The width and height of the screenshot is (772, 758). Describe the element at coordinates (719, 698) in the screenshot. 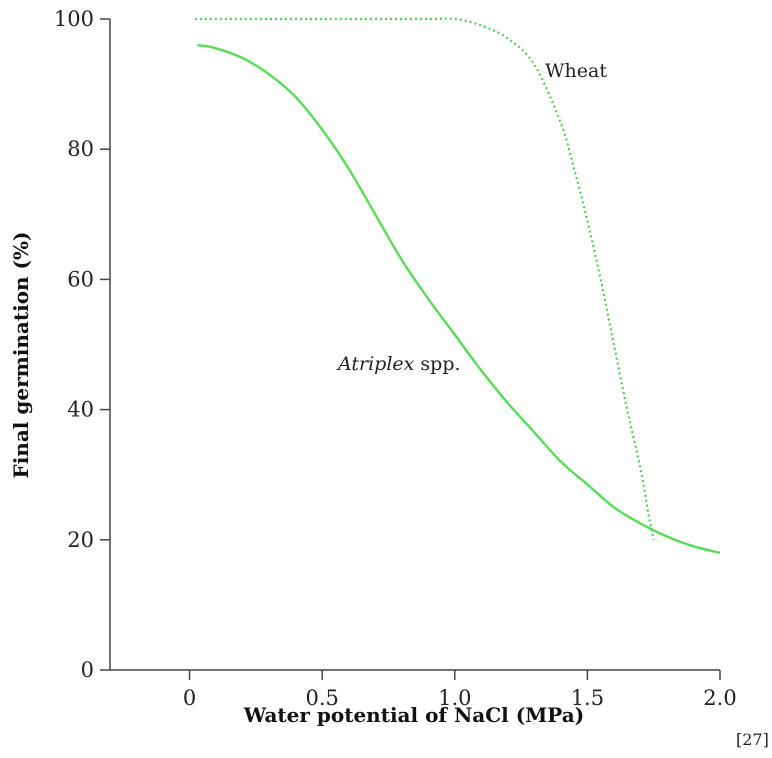

I see `x-tick-label: 2.0` at that location.